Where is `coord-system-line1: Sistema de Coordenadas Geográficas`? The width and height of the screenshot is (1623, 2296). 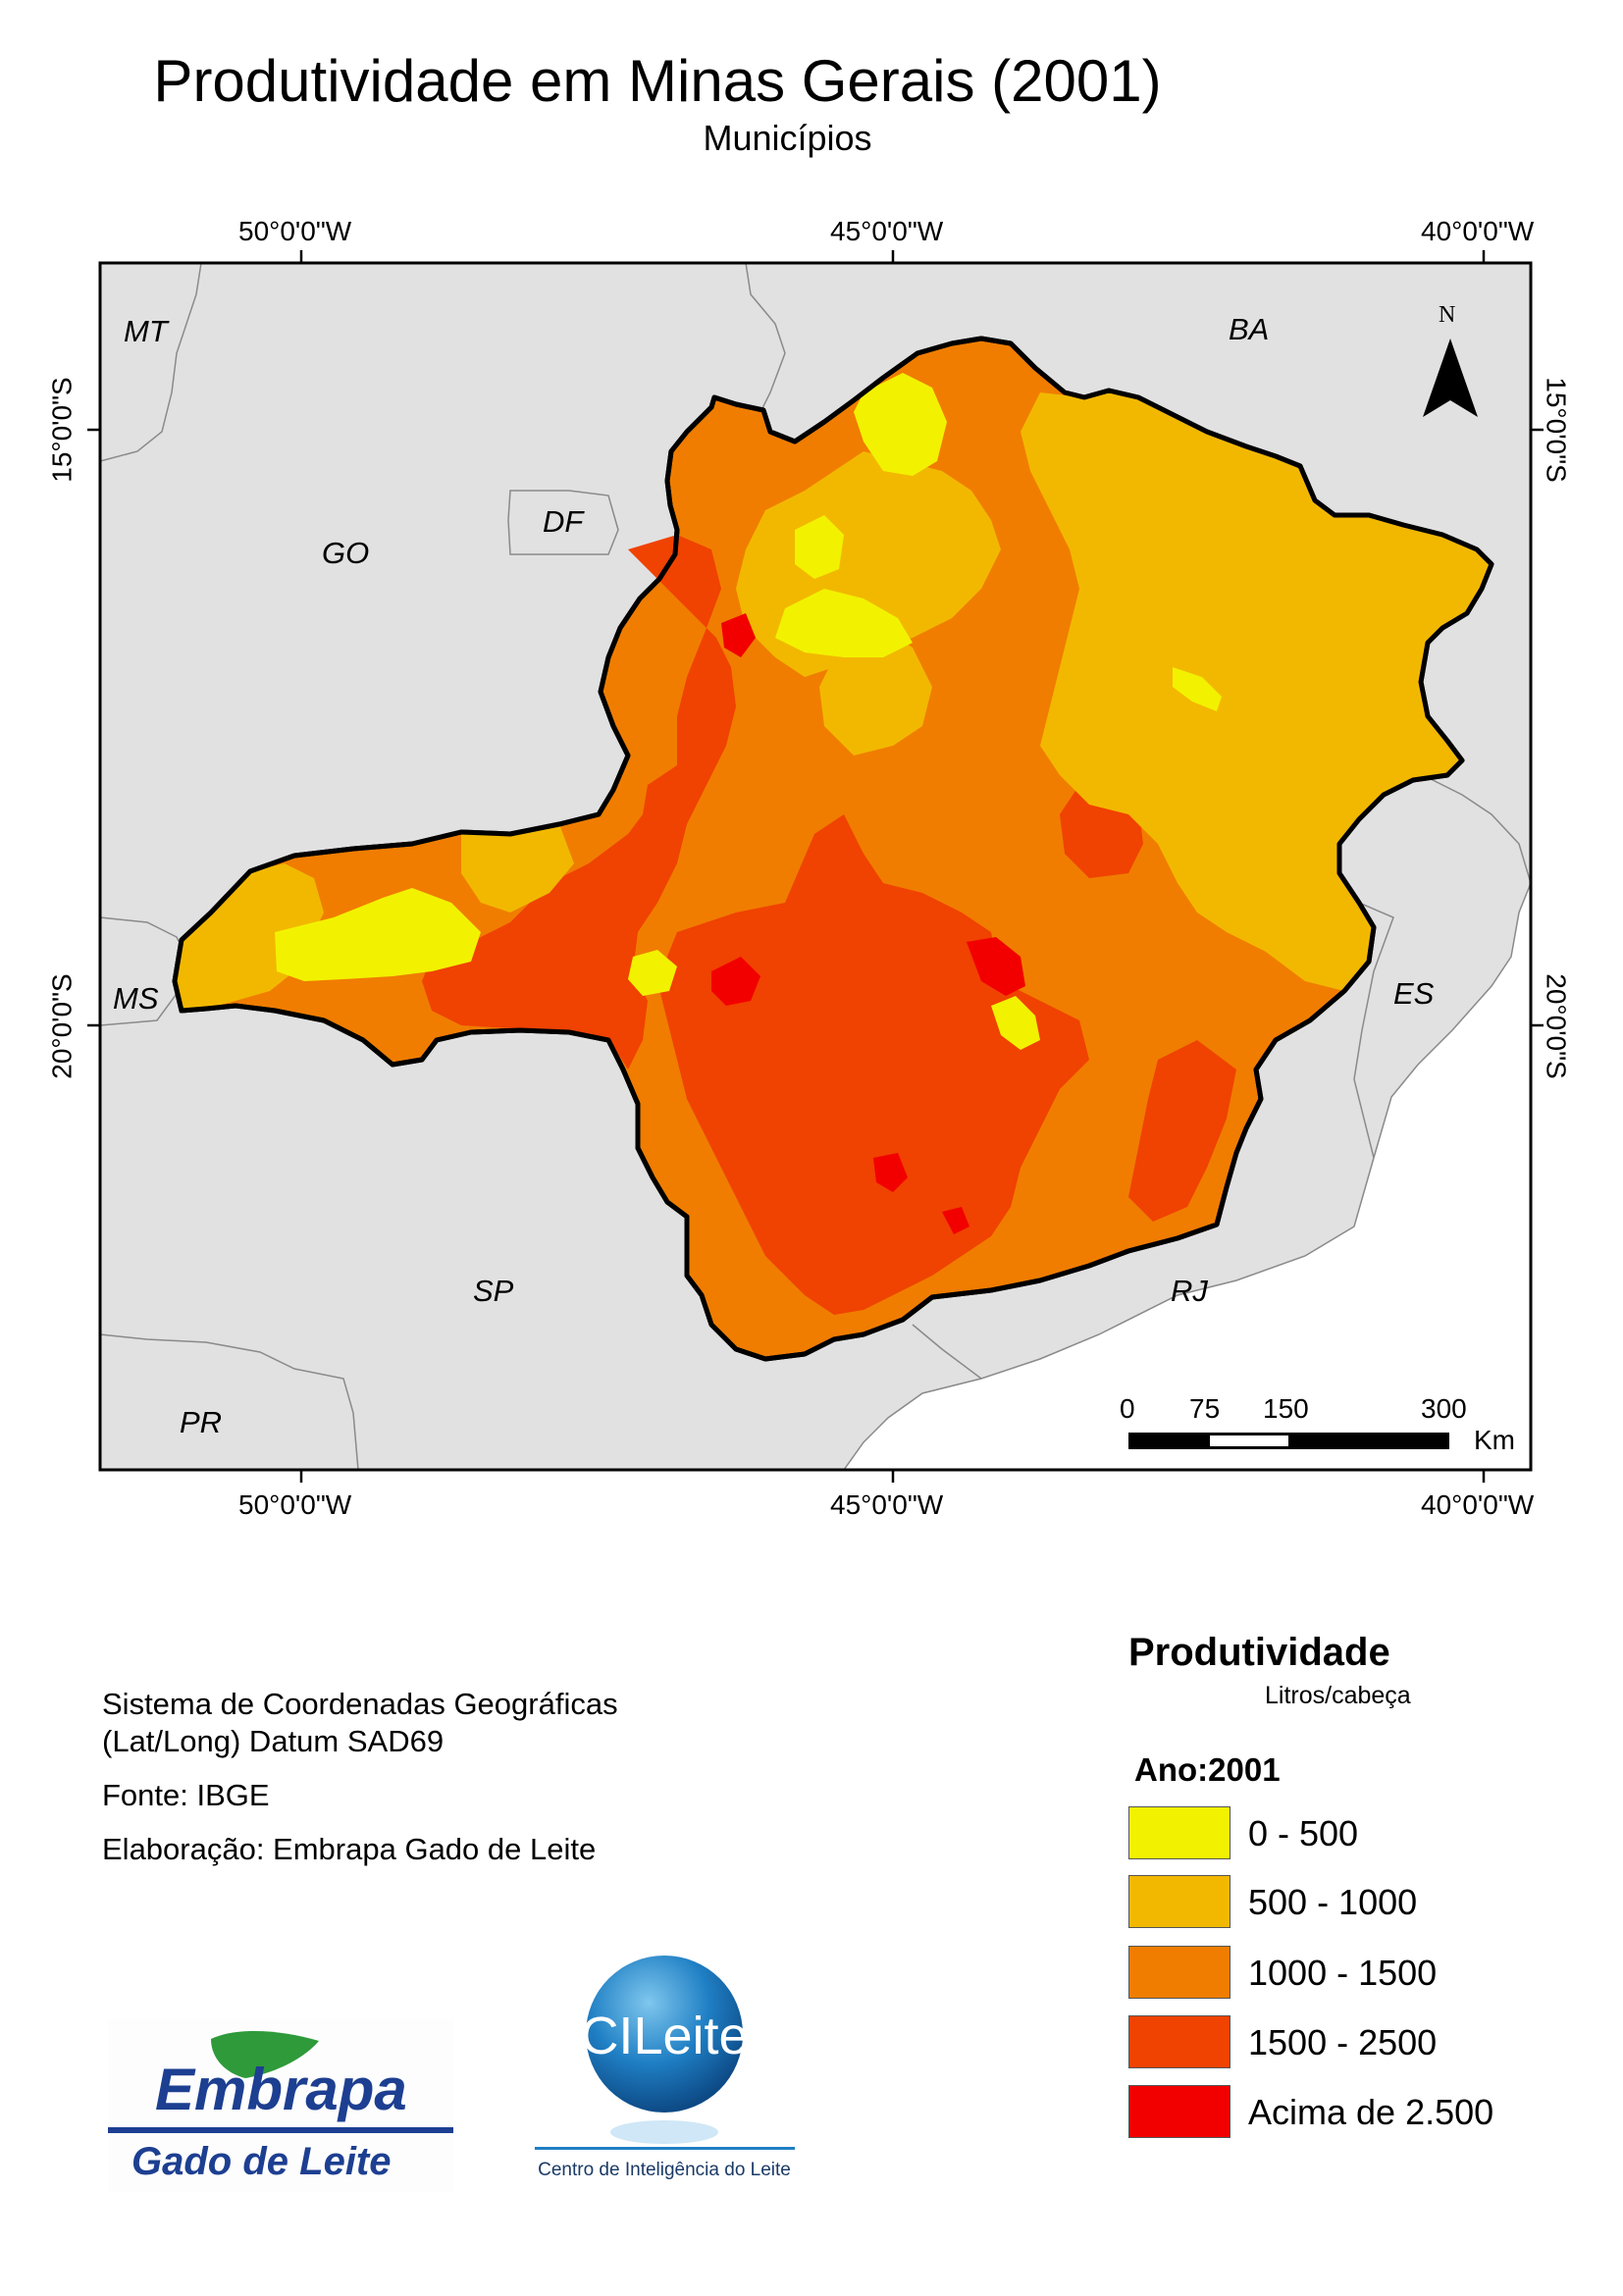 coord-system-line1: Sistema de Coordenadas Geográficas is located at coordinates (360, 1704).